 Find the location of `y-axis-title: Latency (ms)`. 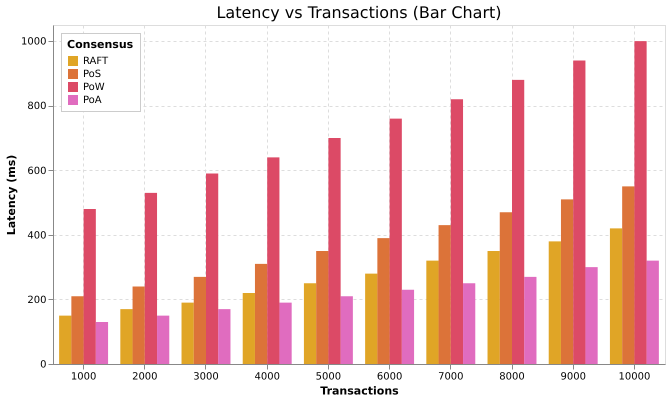

y-axis-title: Latency (ms) is located at coordinates (11, 195).